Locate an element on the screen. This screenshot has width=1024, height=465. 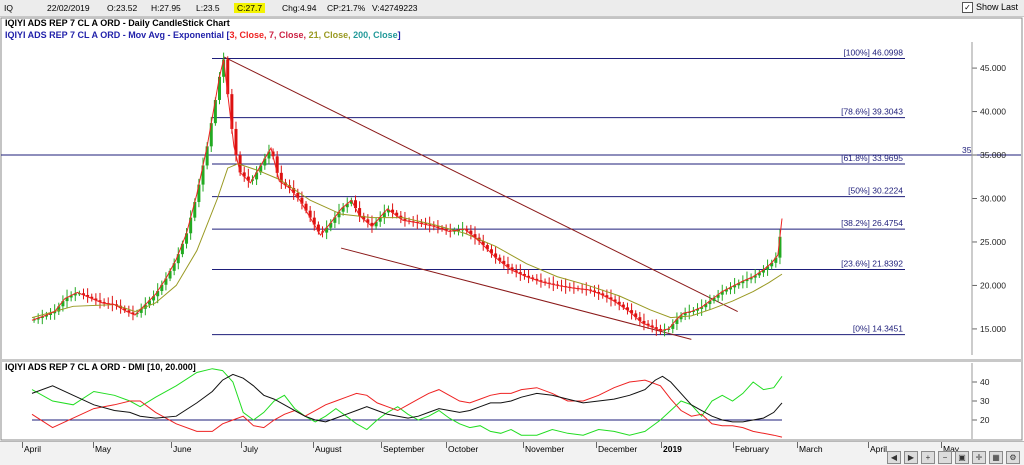
fib-level-label: [23.6%] 21.8392 is located at coordinates (872, 263).